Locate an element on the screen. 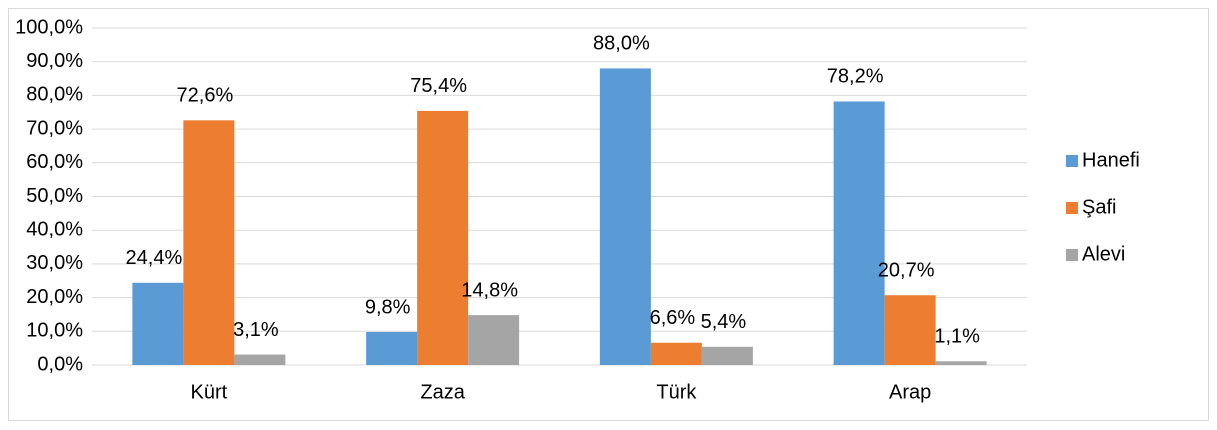 The height and width of the screenshot is (430, 1217). y-tick-label: 40,0% is located at coordinates (54, 229).